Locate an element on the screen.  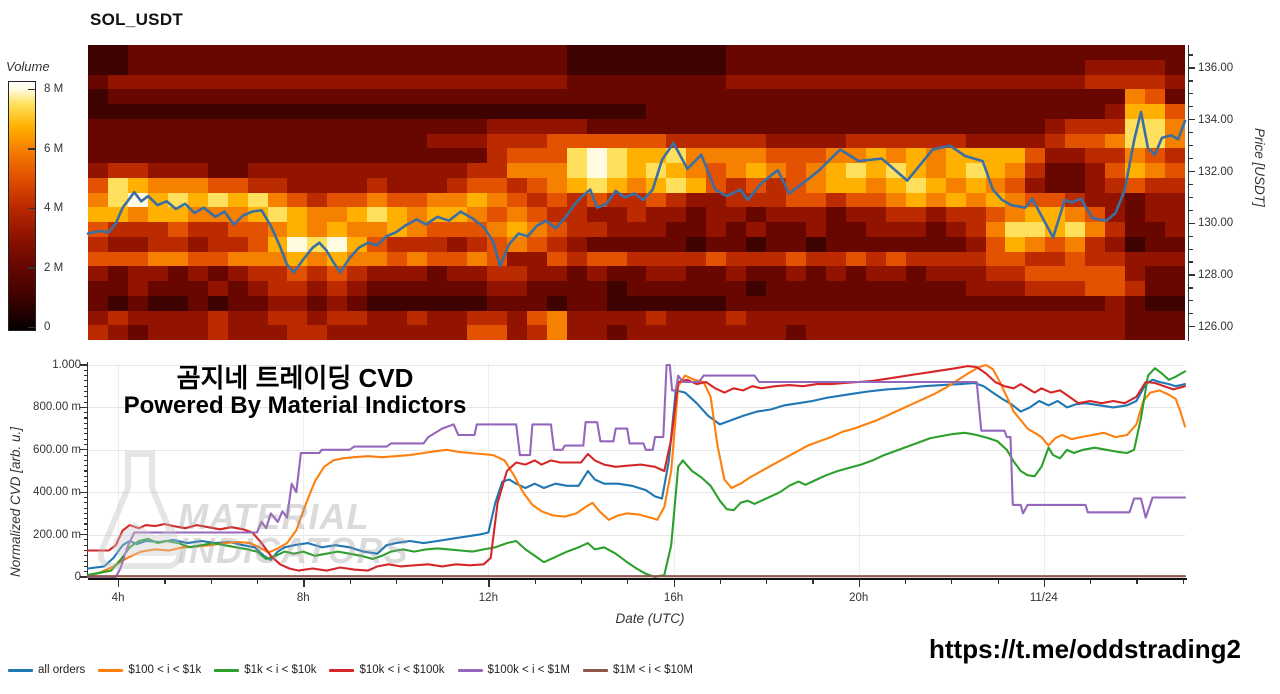
cvd-y-tick-label: 600.00 m is located at coordinates (57, 449).